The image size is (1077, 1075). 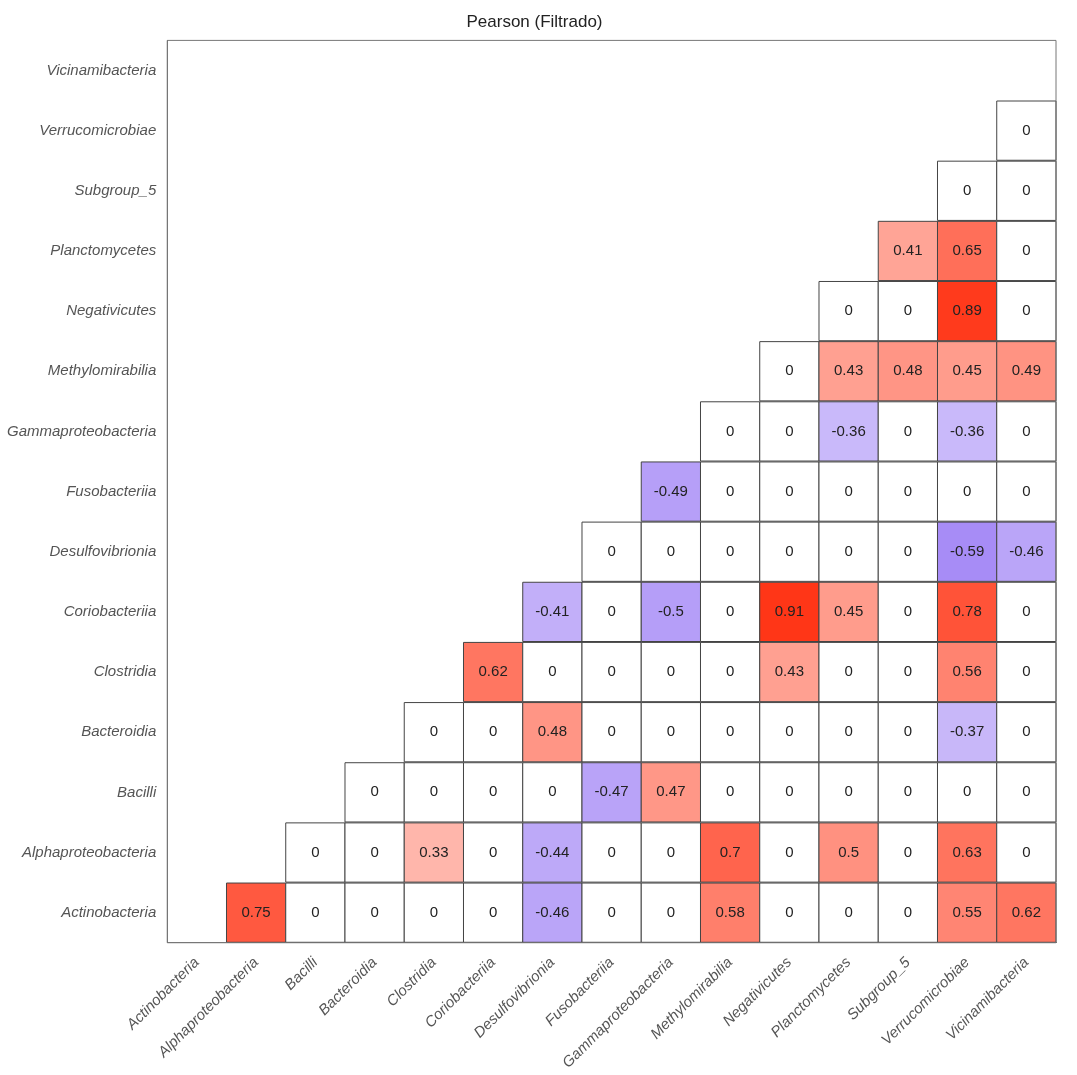 What do you see at coordinates (967, 250) in the screenshot?
I see `data-label: 0.65` at bounding box center [967, 250].